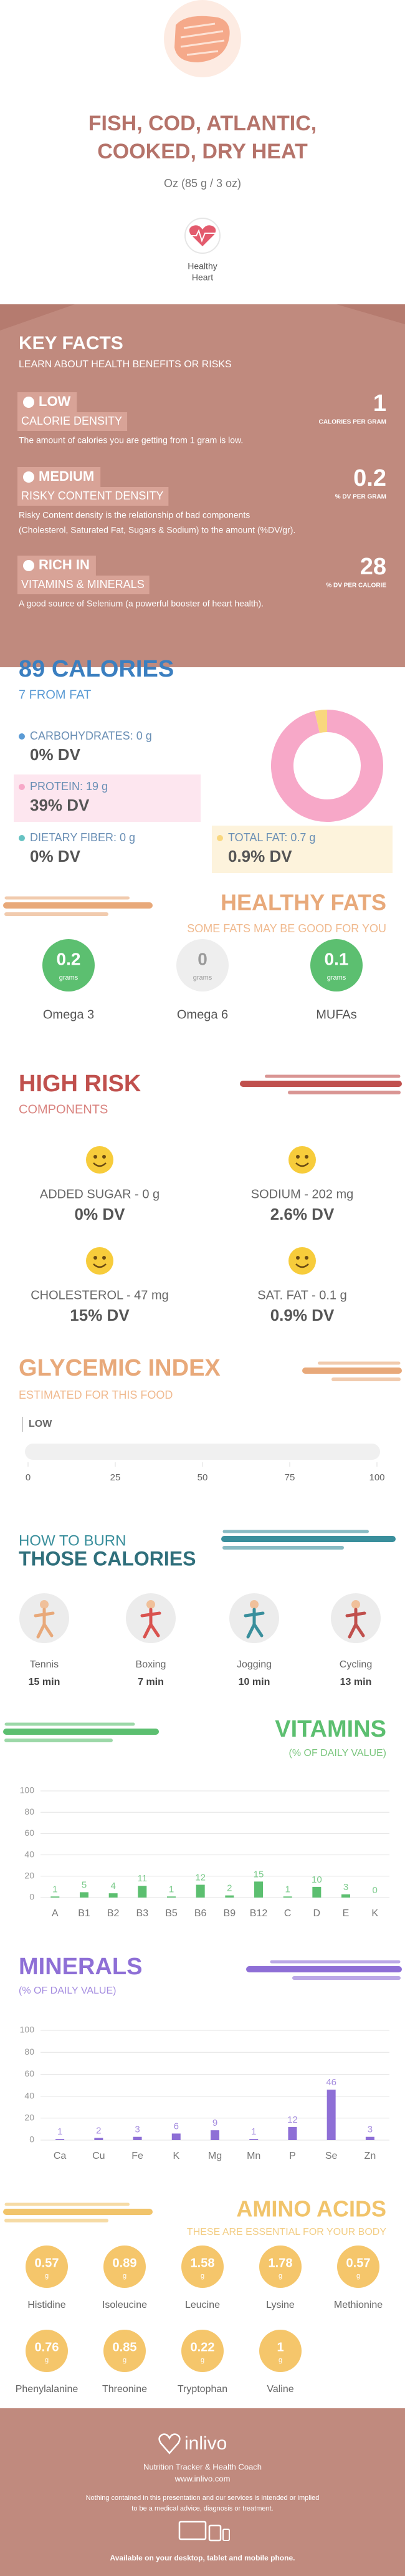  What do you see at coordinates (61, 2156) in the screenshot?
I see `x-tick-label: Ca` at bounding box center [61, 2156].